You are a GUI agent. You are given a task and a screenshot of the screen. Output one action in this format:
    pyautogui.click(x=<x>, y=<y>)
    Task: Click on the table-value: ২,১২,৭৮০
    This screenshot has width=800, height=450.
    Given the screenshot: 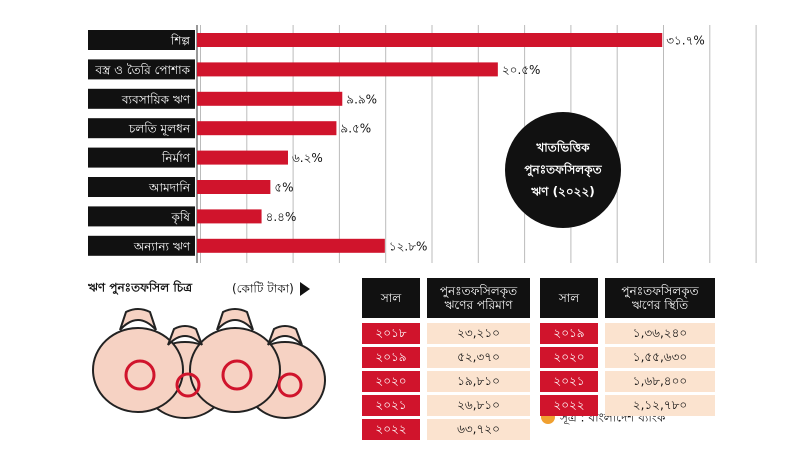 What is the action you would take?
    pyautogui.click(x=660, y=405)
    